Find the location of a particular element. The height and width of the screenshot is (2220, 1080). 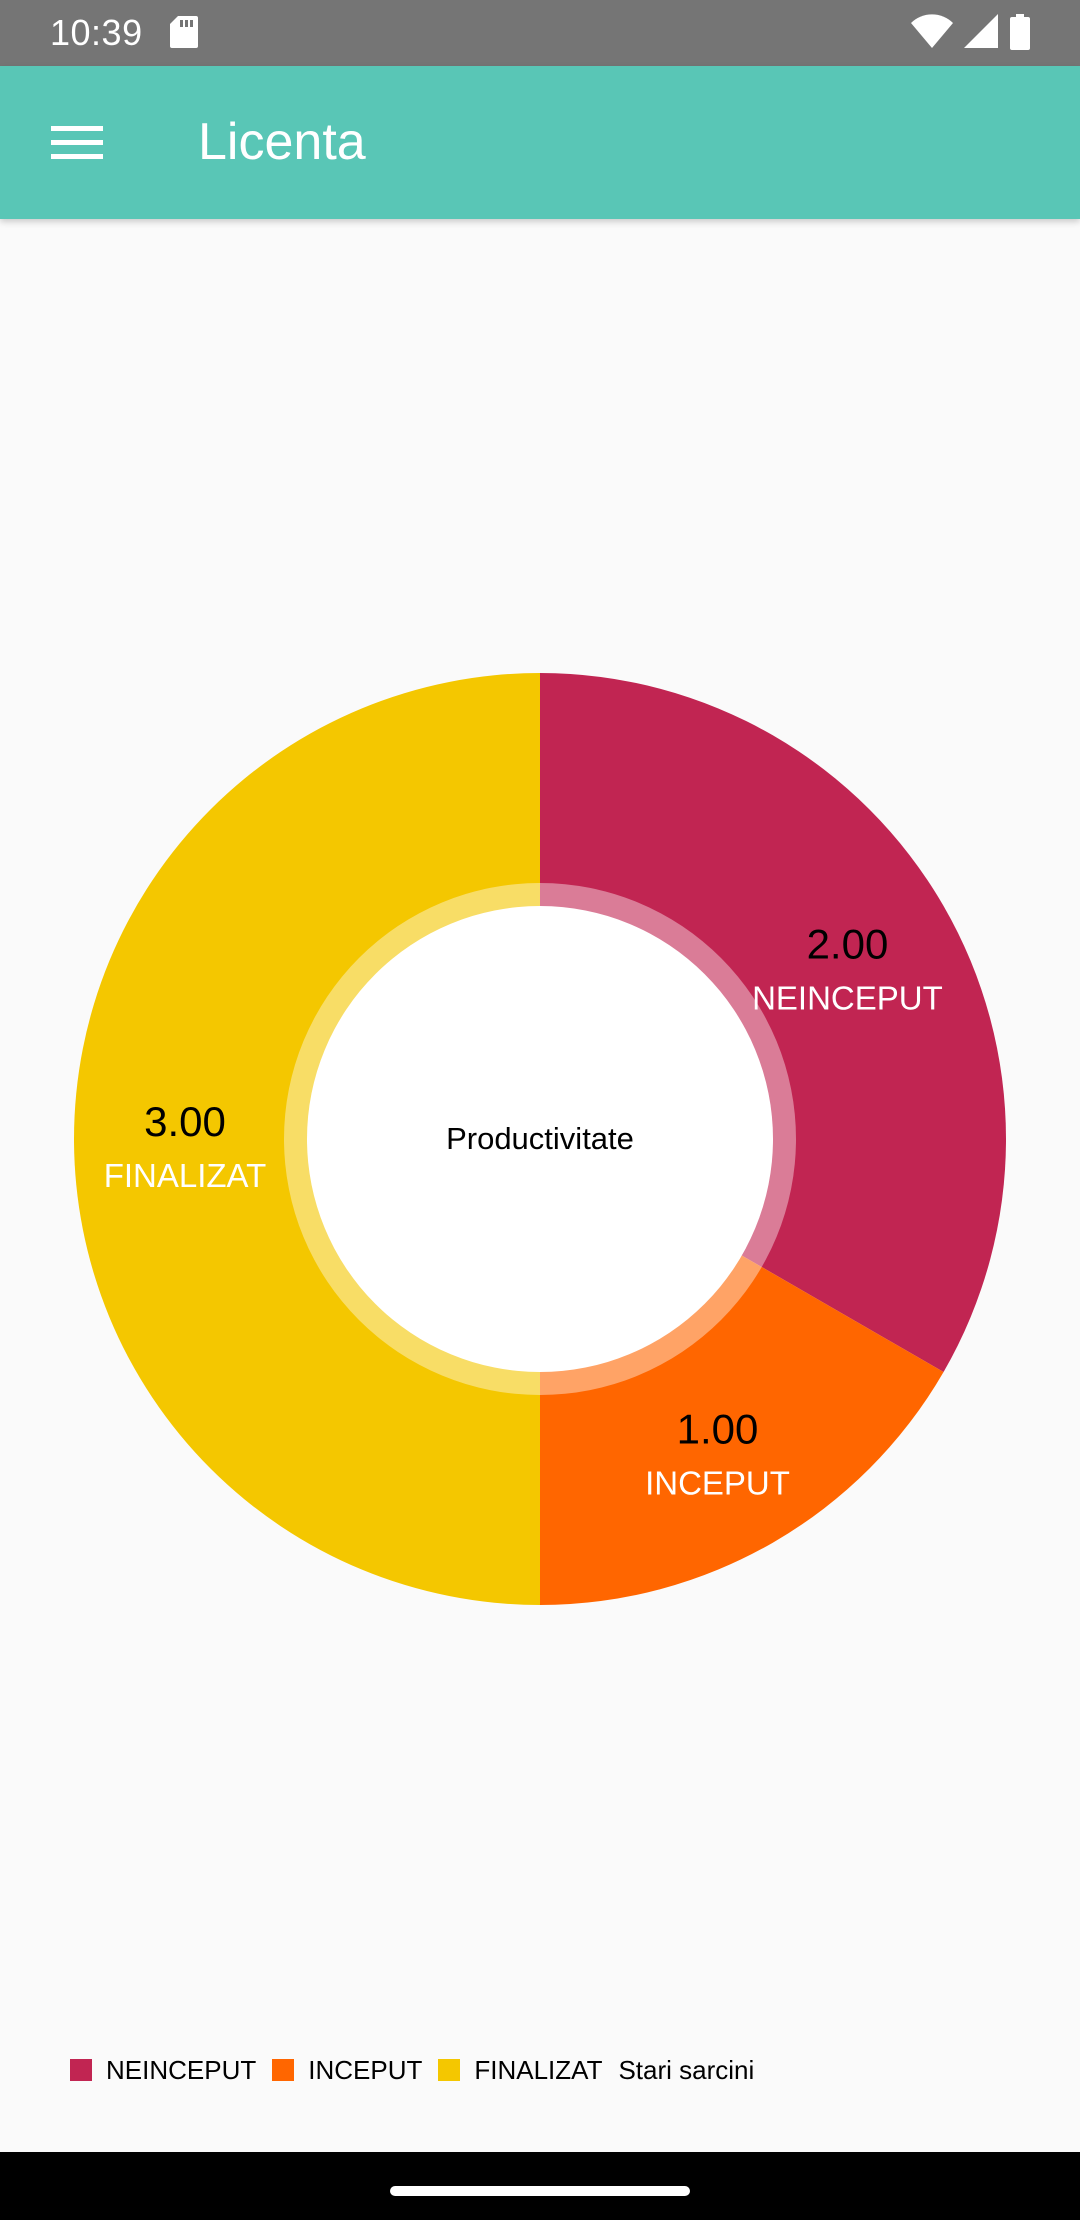

status-time: 10:39 is located at coordinates (96, 32).